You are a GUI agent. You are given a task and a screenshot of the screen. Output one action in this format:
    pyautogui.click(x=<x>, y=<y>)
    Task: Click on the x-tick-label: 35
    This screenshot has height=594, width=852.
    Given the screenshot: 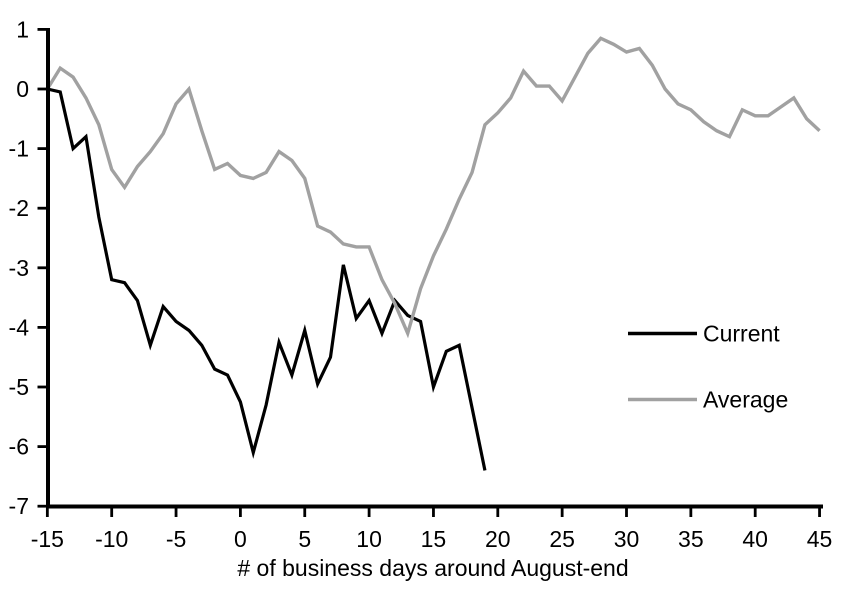 What is the action you would take?
    pyautogui.click(x=691, y=539)
    